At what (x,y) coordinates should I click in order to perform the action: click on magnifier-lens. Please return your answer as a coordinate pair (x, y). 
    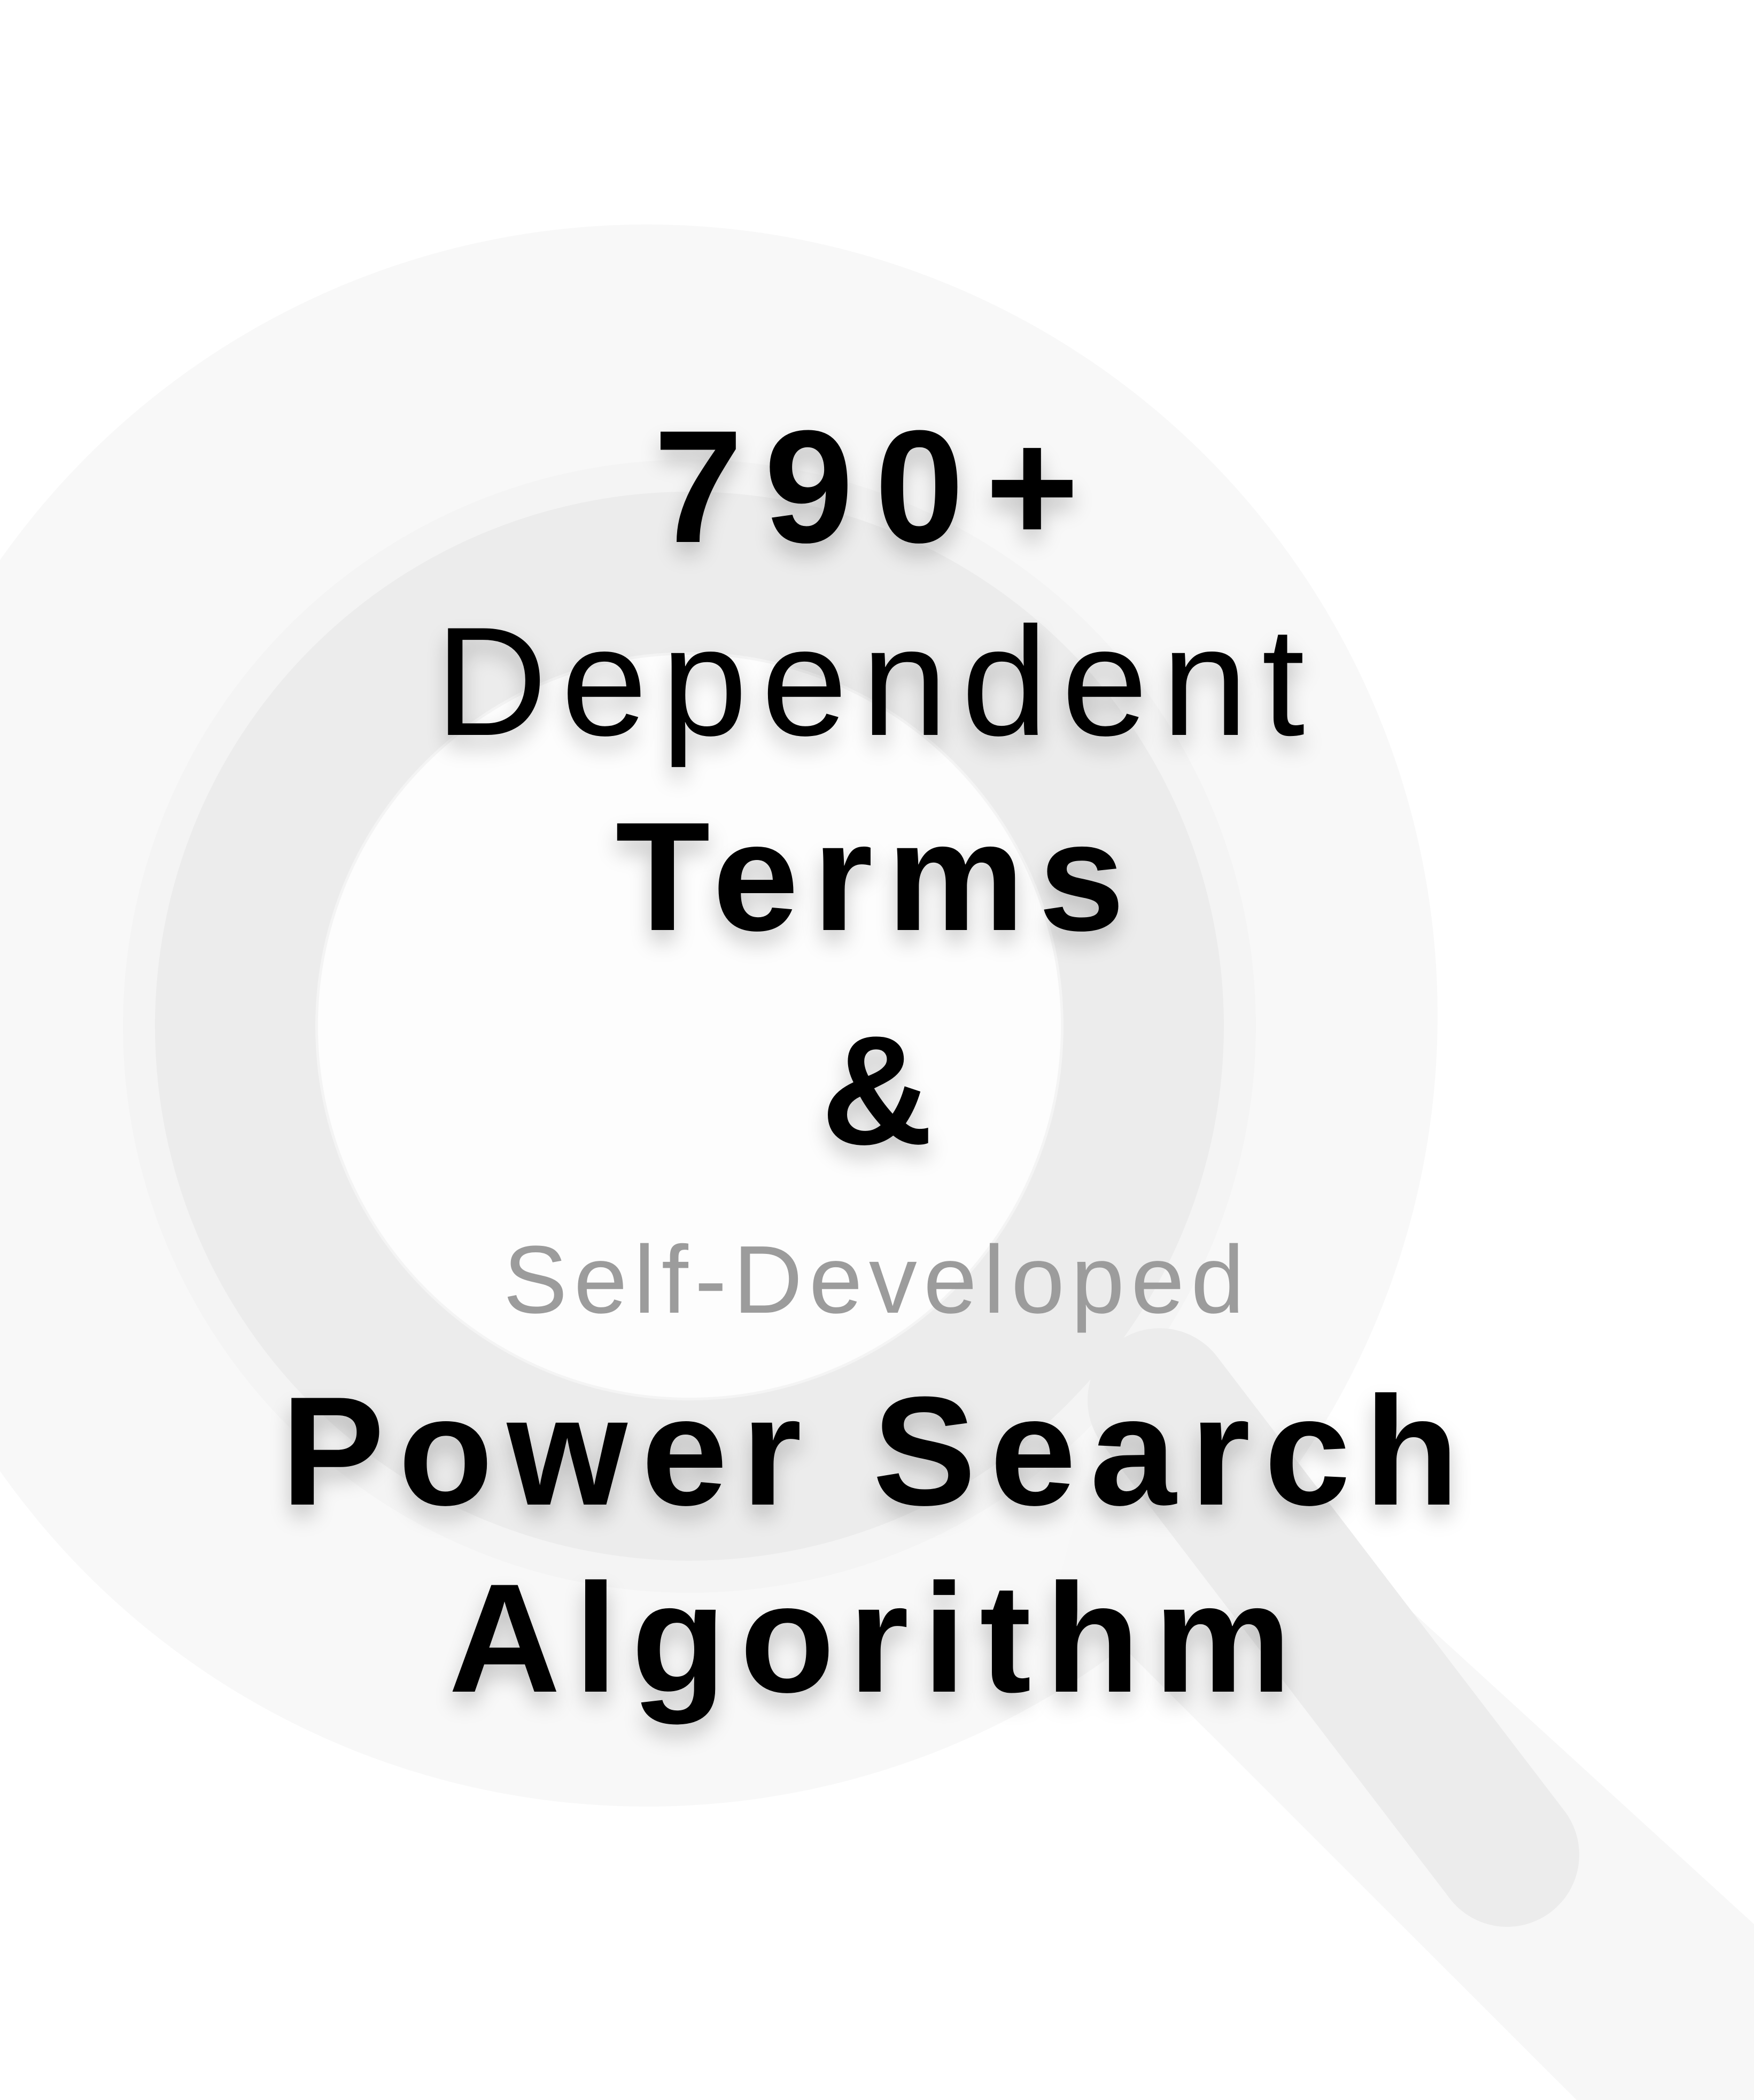
    Looking at the image, I should click on (689, 1026).